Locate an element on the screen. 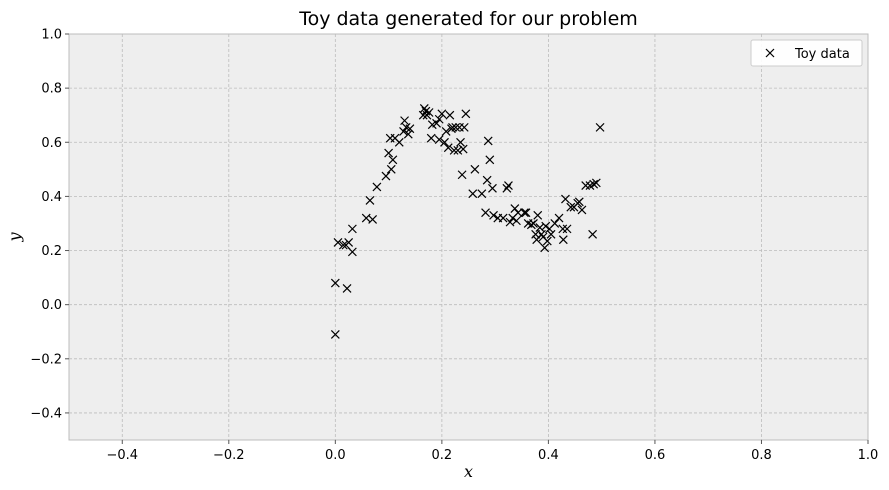  chart-title: Toy data generated for our problem is located at coordinates (468, 19).